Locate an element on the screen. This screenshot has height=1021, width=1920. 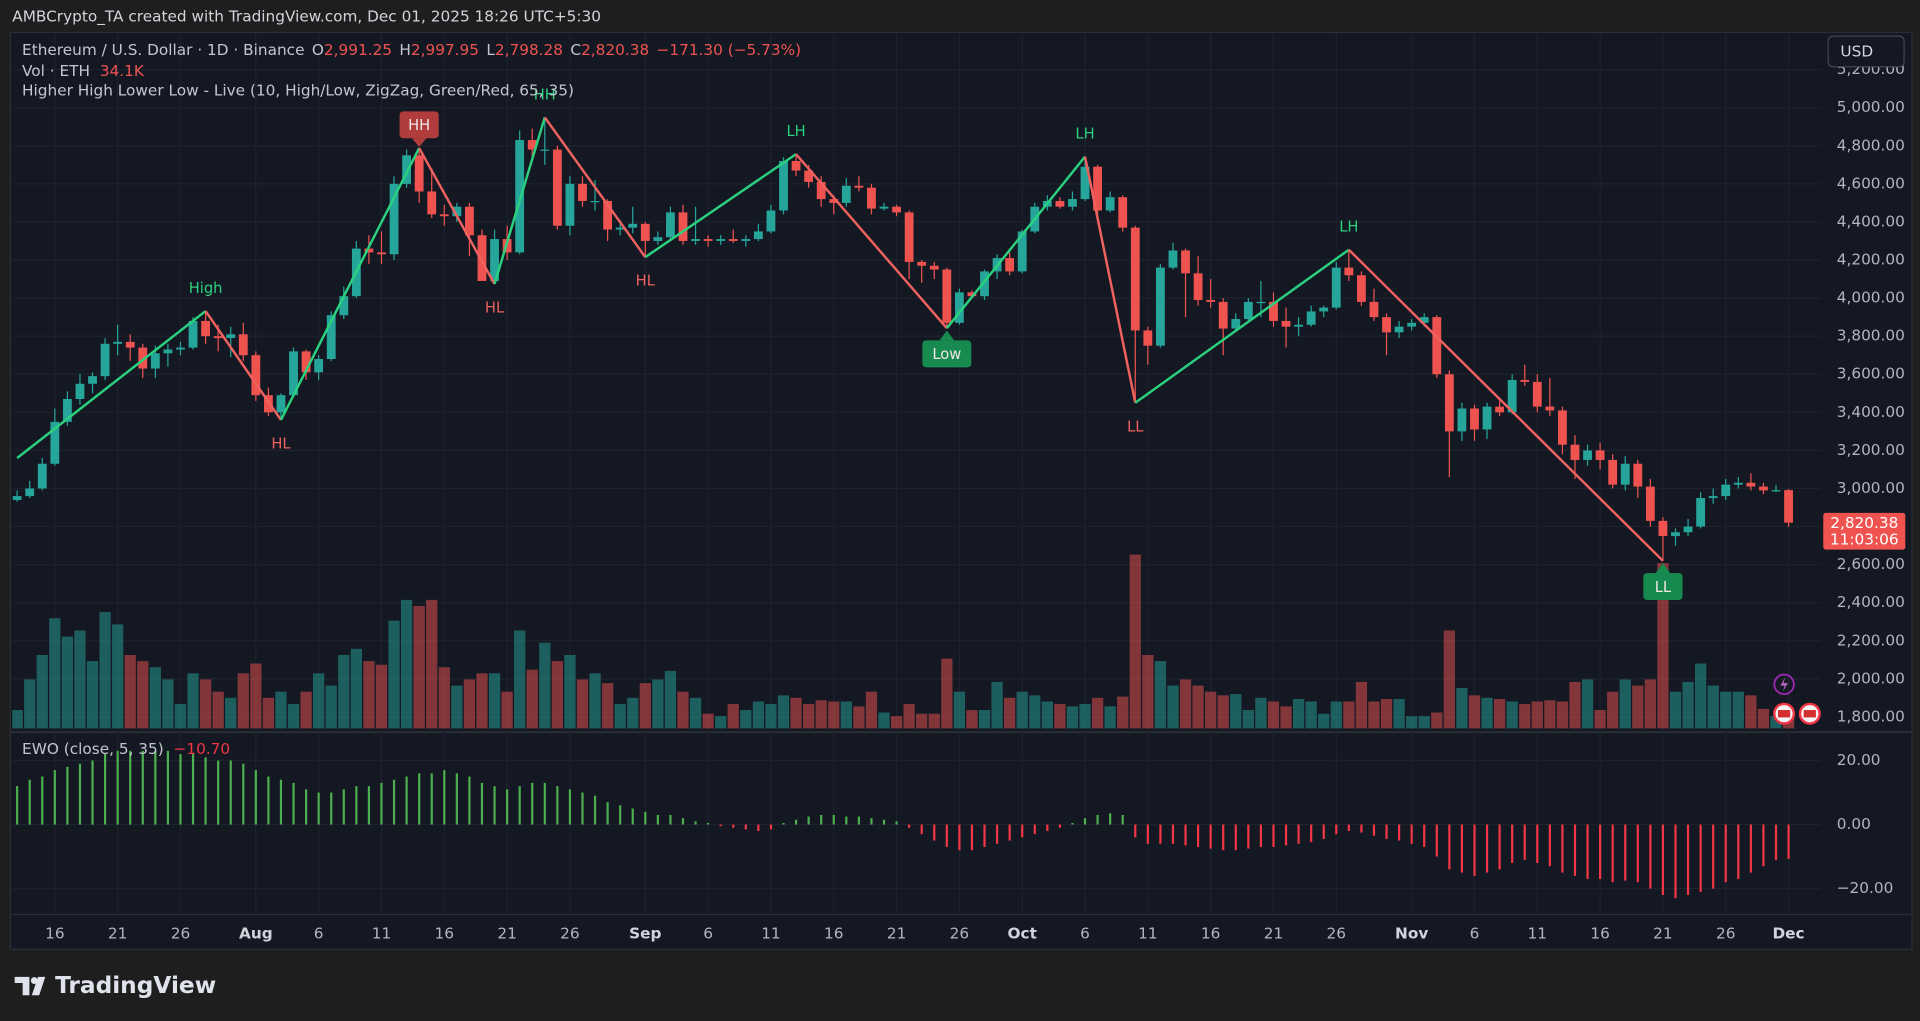
x-tick-label: Oct is located at coordinates (1022, 934).